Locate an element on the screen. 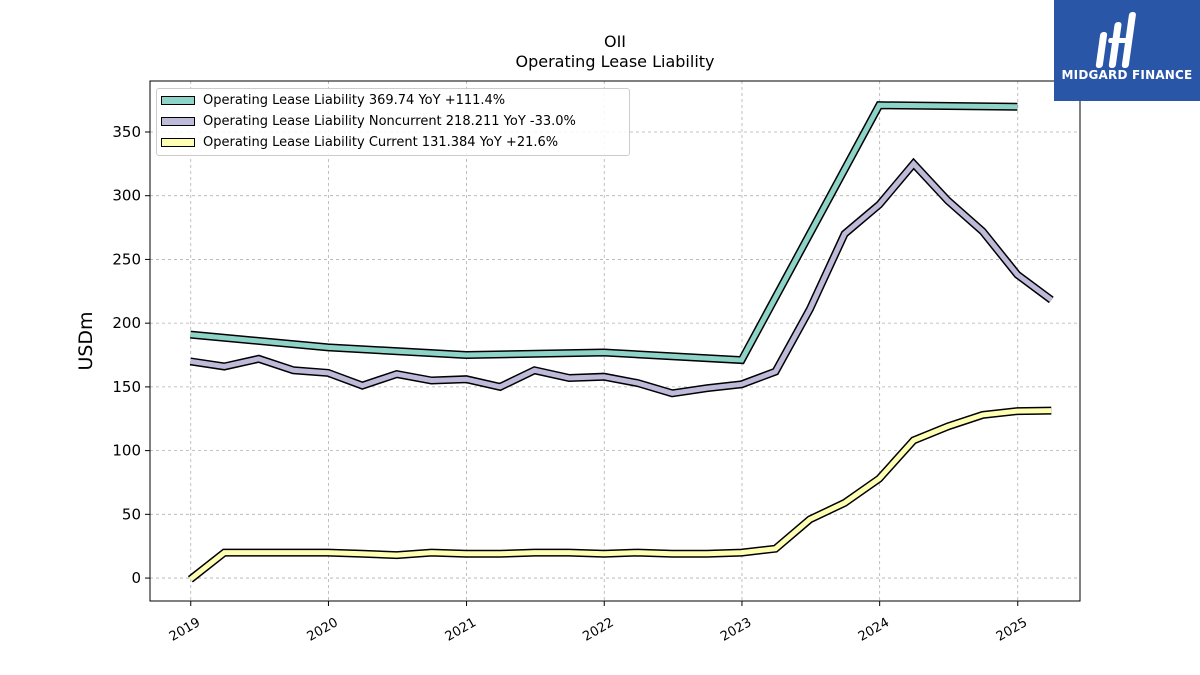  y-tick-label: 0 is located at coordinates (136, 578).